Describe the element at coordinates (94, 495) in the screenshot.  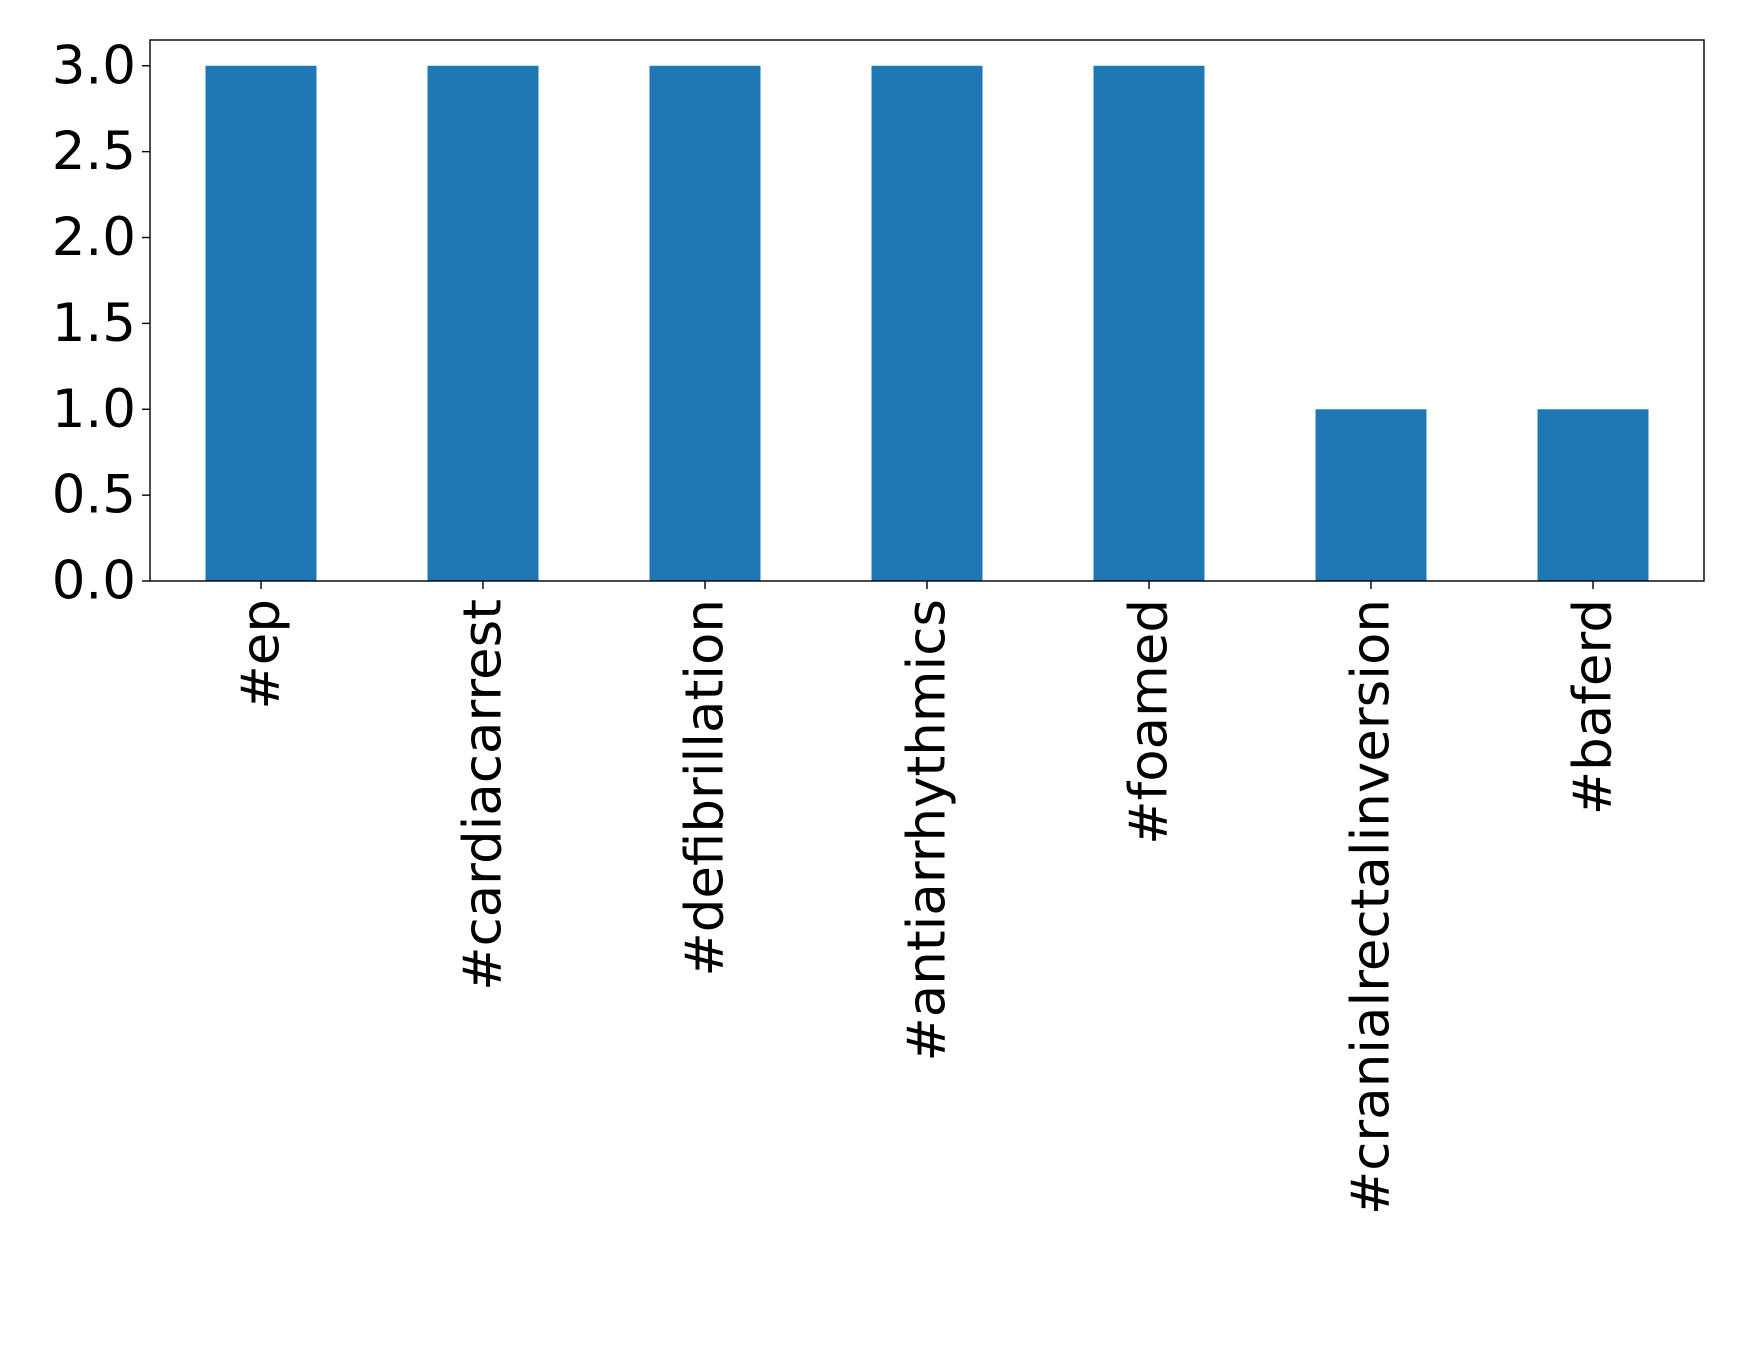
I see `y-tick-label: 0.5` at that location.